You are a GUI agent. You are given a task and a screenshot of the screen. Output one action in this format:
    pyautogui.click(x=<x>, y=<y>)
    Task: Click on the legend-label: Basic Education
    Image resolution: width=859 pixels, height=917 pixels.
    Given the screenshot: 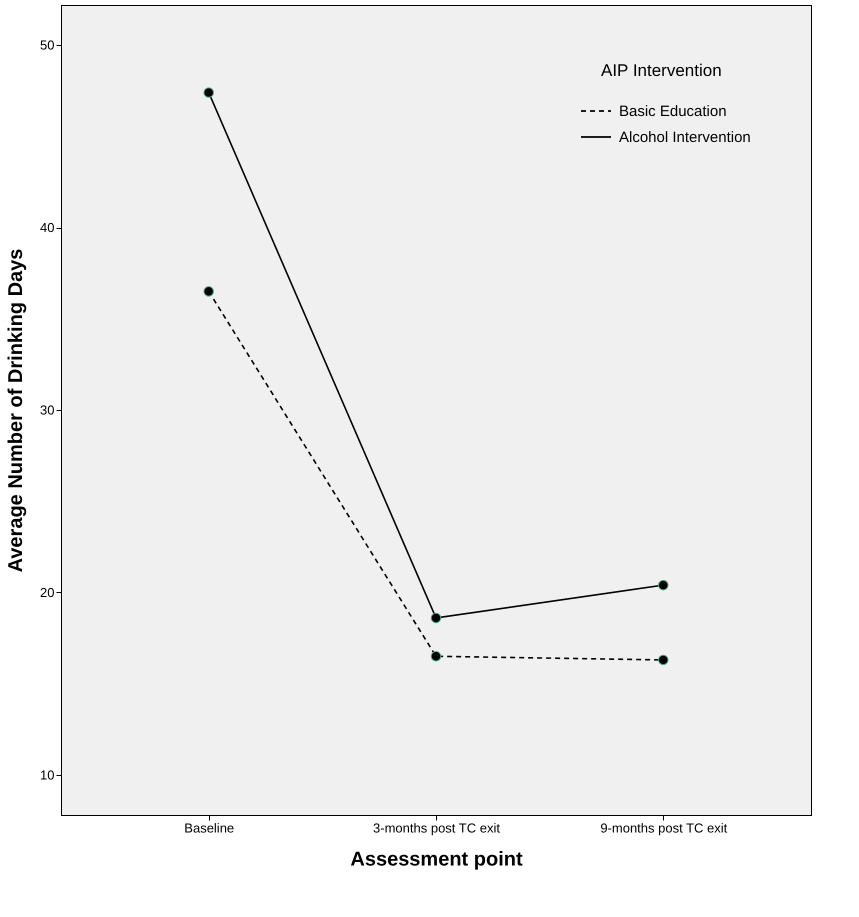 What is the action you would take?
    pyautogui.click(x=673, y=111)
    